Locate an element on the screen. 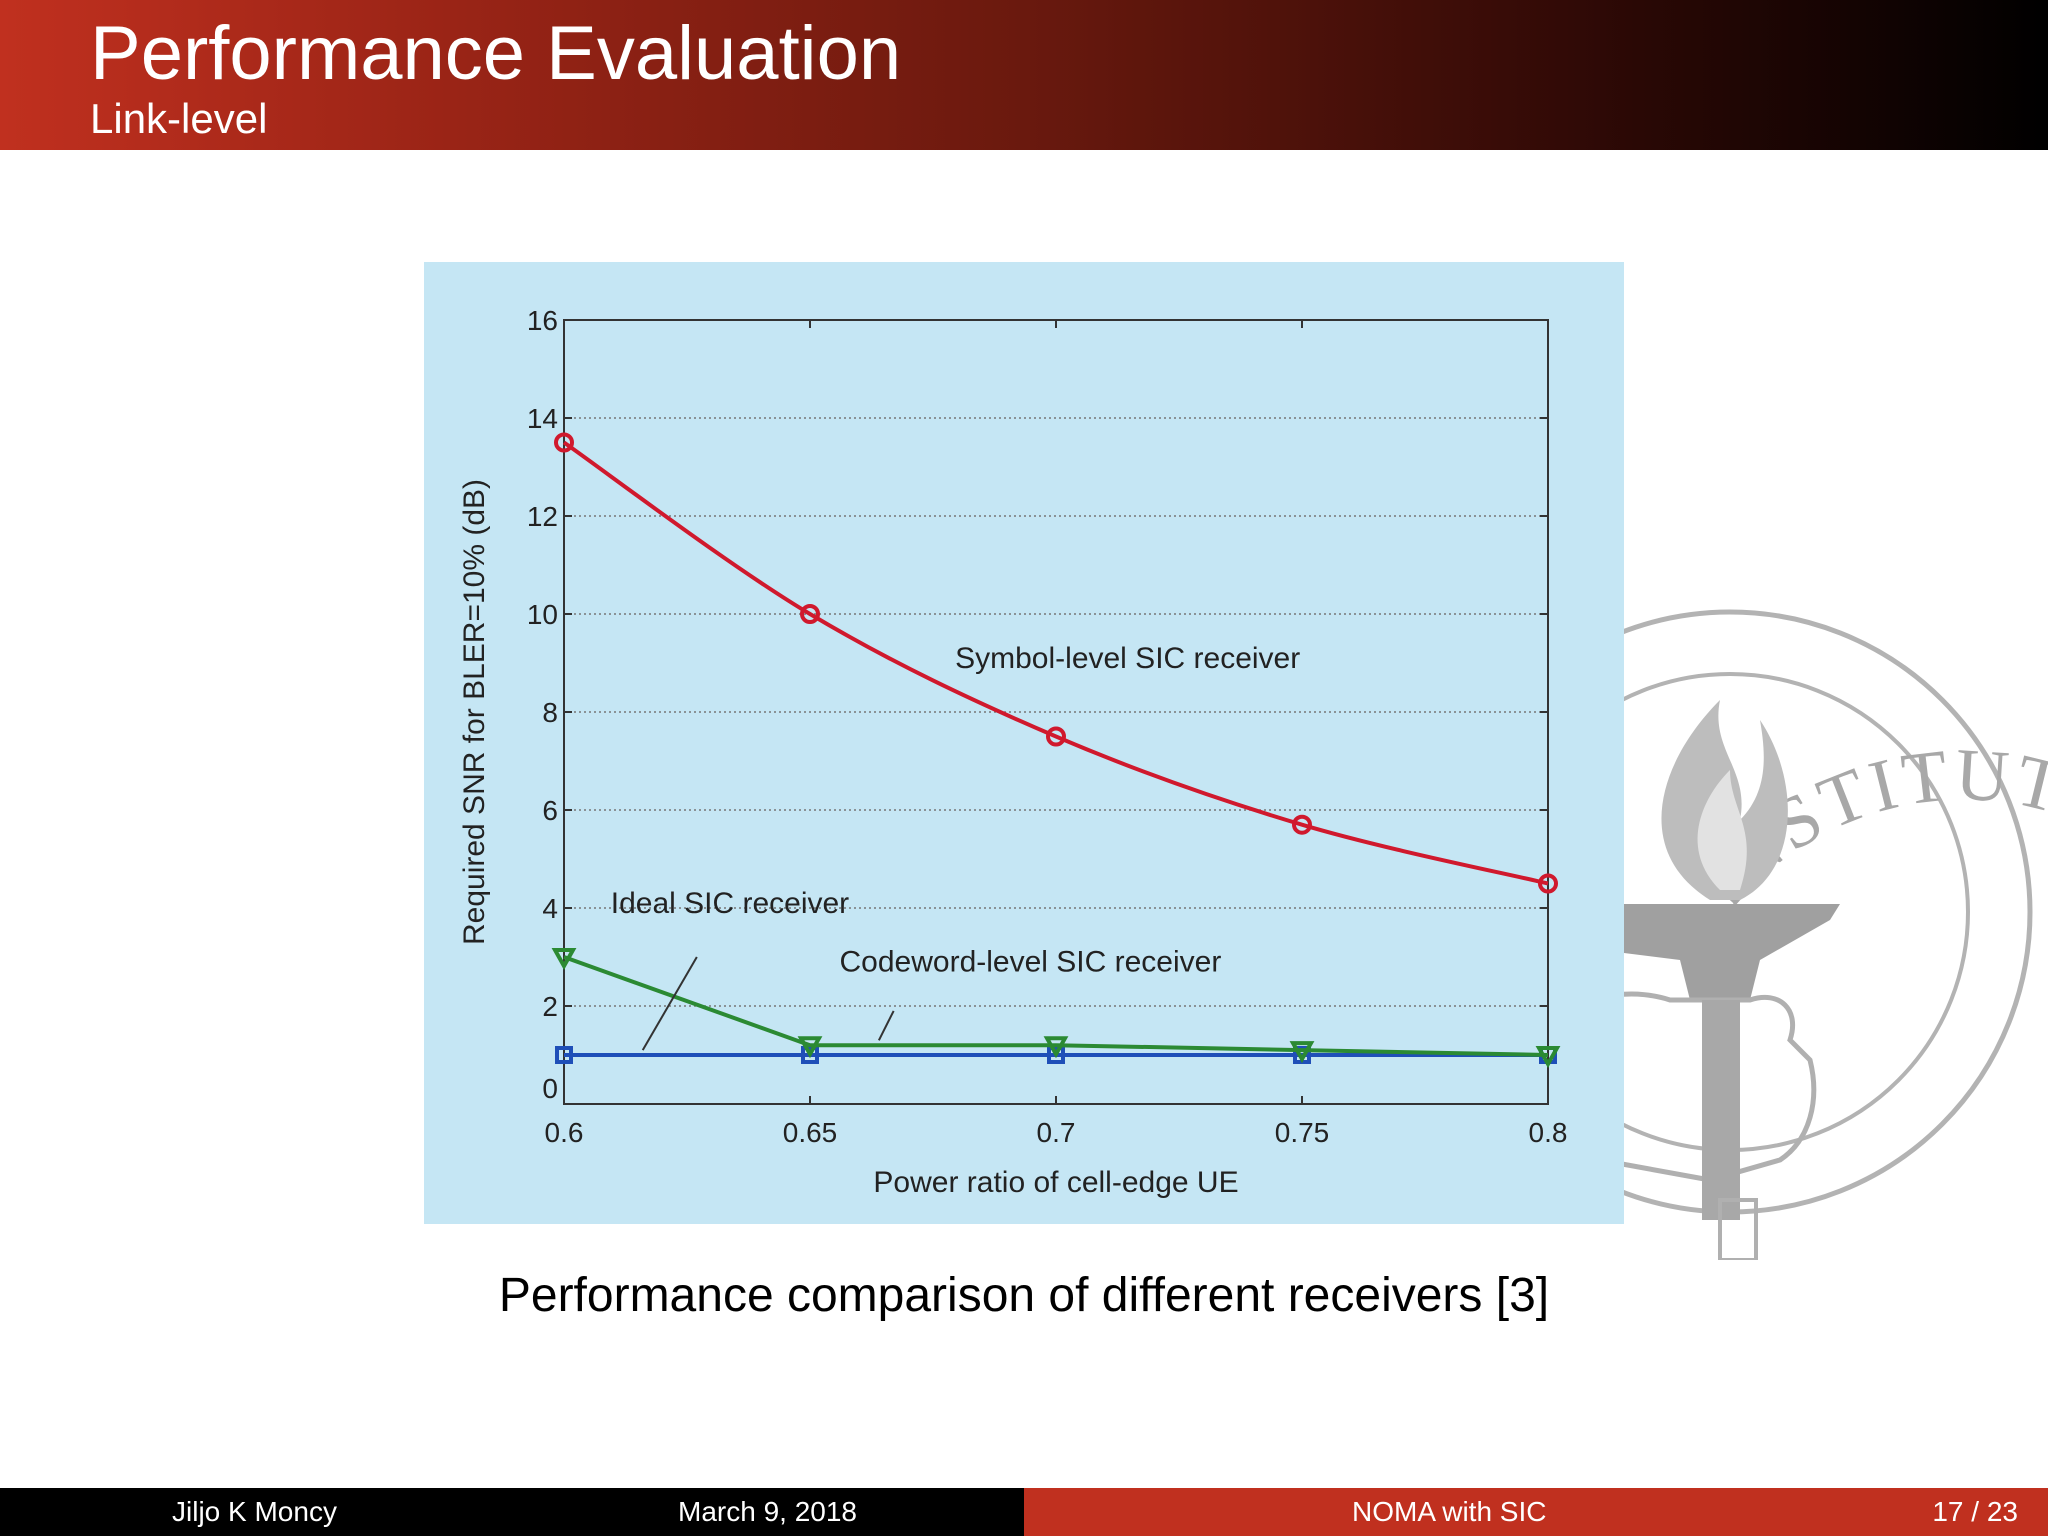 This screenshot has width=2048, height=1536. svg-text: INSTITUTE OF TECHNOLOGY is located at coordinates (1804, 837).